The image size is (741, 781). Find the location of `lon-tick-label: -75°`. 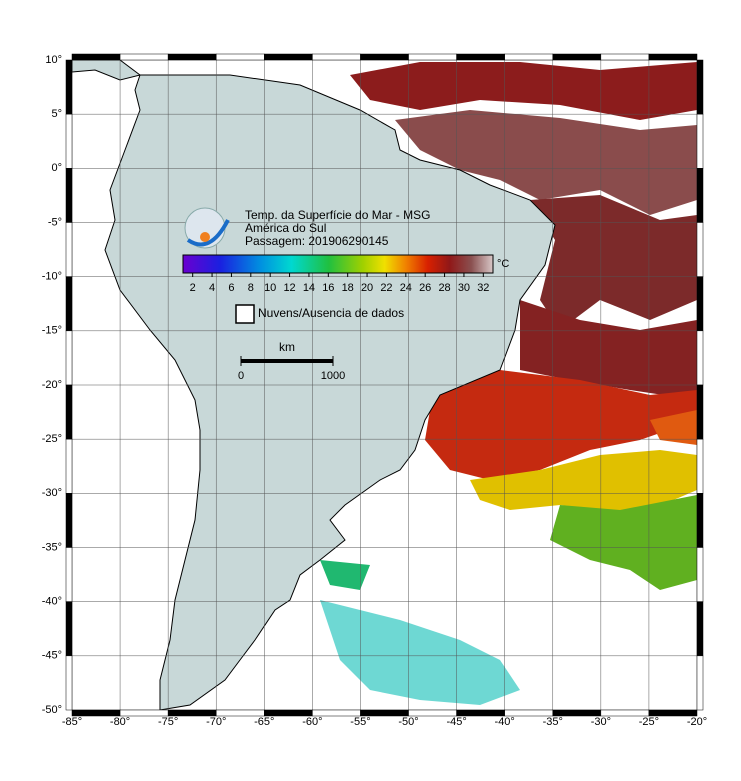

lon-tick-label: -75° is located at coordinates (168, 722).